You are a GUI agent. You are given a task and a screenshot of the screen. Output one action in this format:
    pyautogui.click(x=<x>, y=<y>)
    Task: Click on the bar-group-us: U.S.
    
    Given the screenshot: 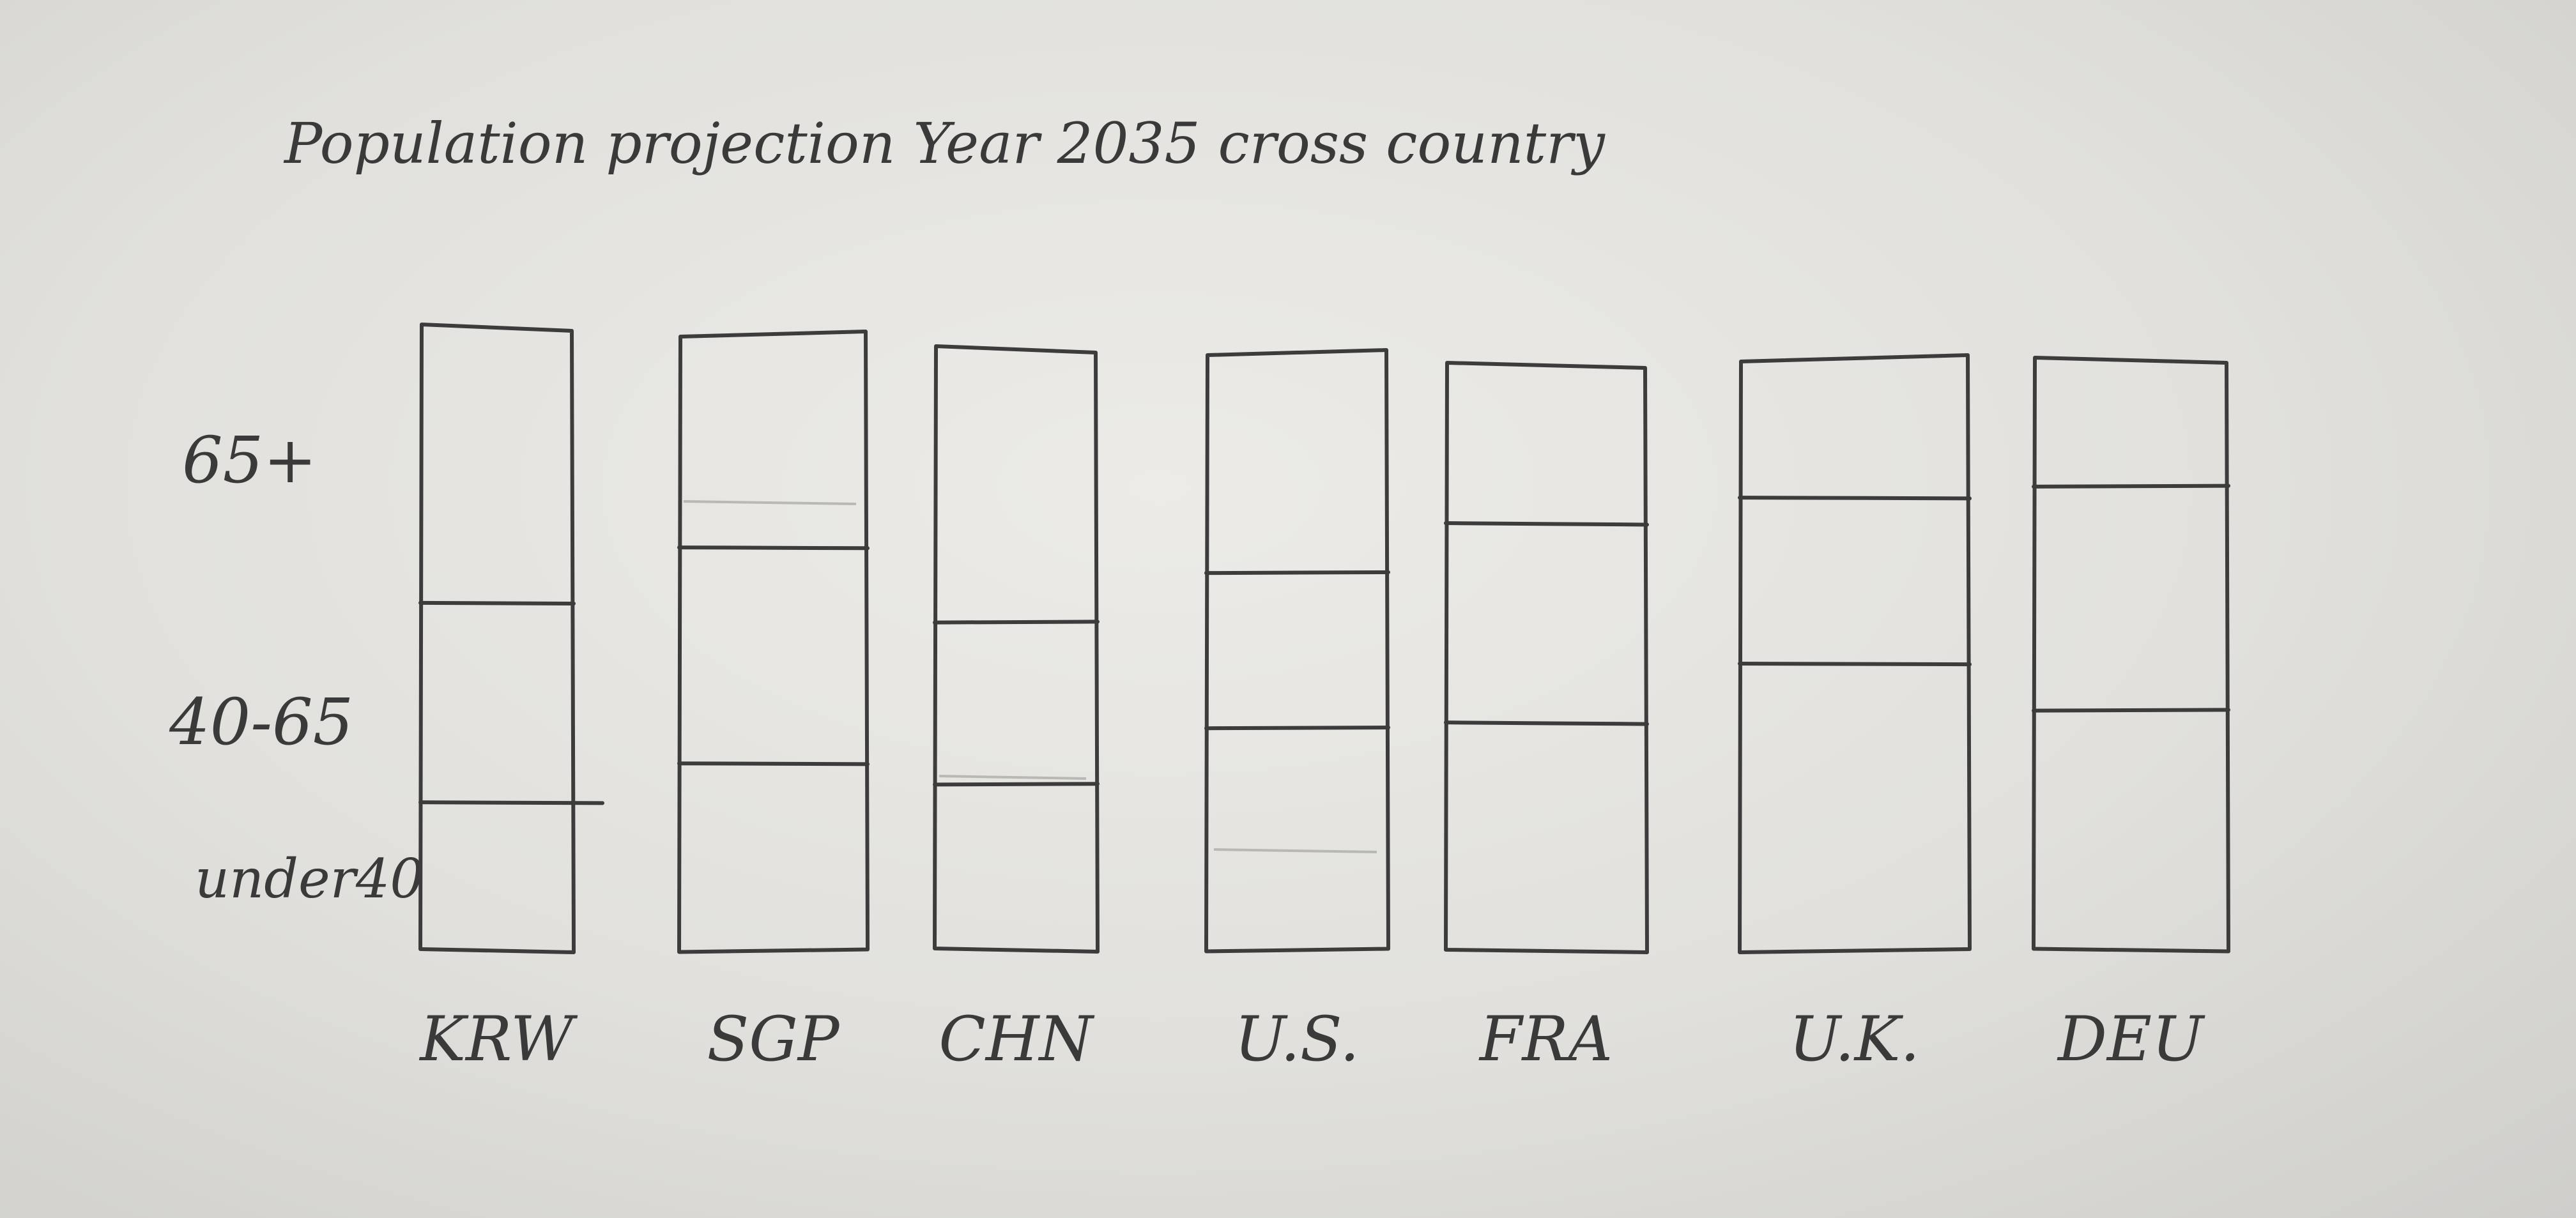 What is the action you would take?
    pyautogui.click(x=1297, y=711)
    